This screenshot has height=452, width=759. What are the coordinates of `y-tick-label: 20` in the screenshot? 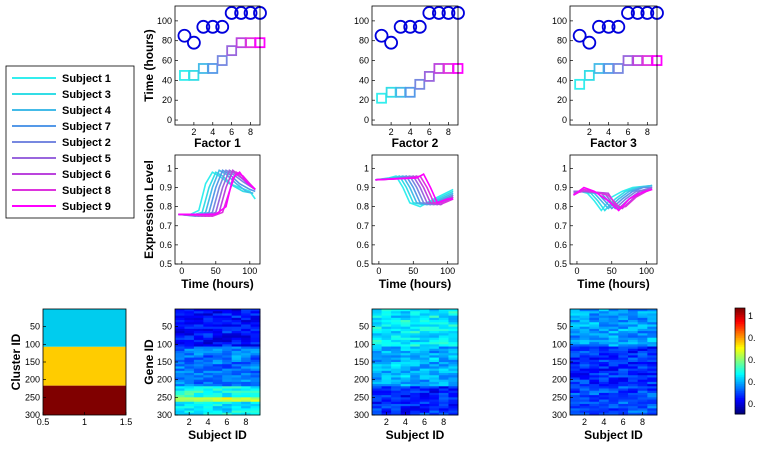 It's located at (167, 100).